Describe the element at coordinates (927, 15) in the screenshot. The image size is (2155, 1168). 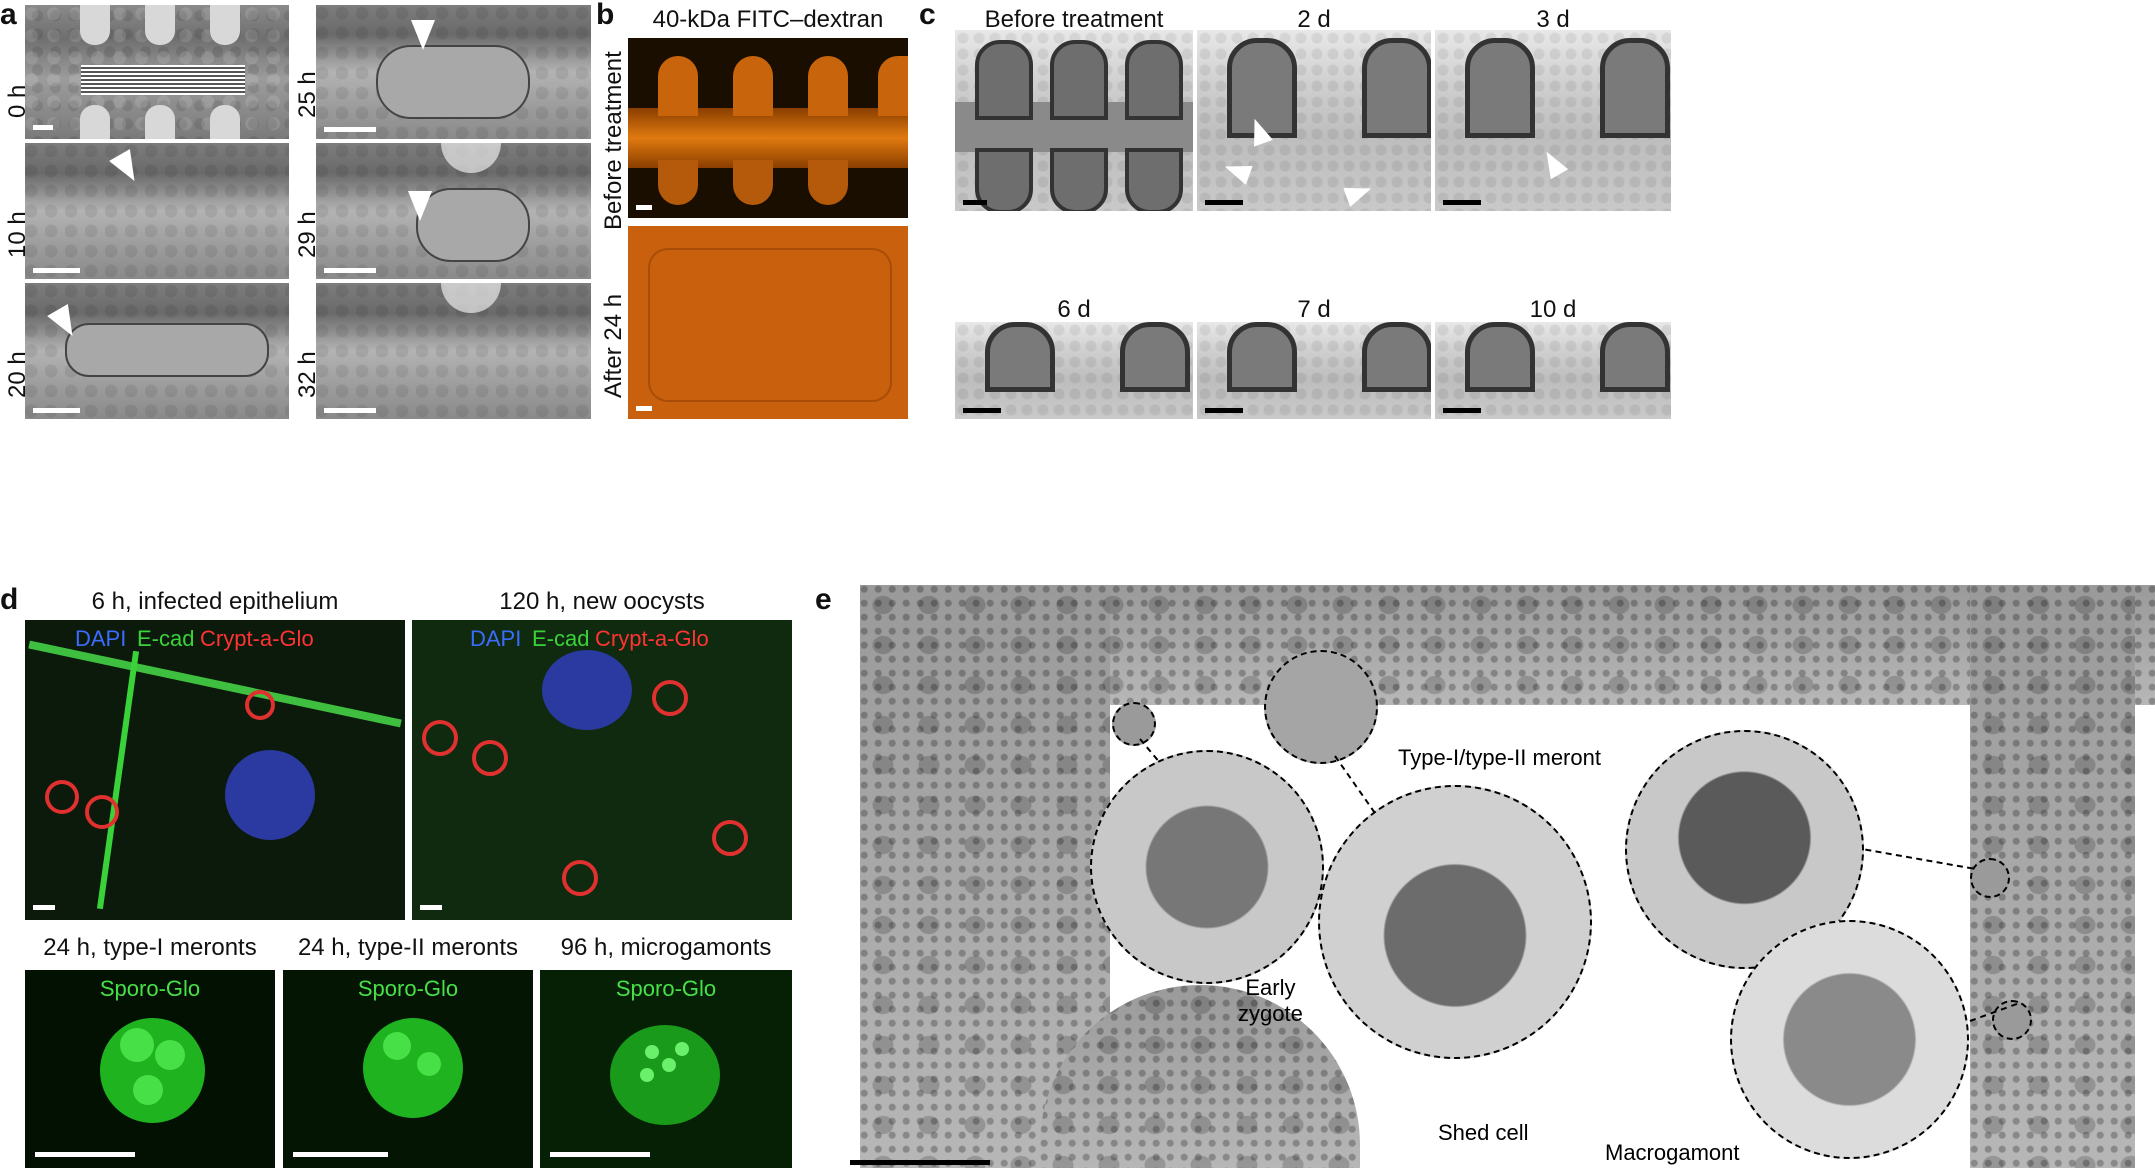
I see `panel-letter-c: c` at that location.